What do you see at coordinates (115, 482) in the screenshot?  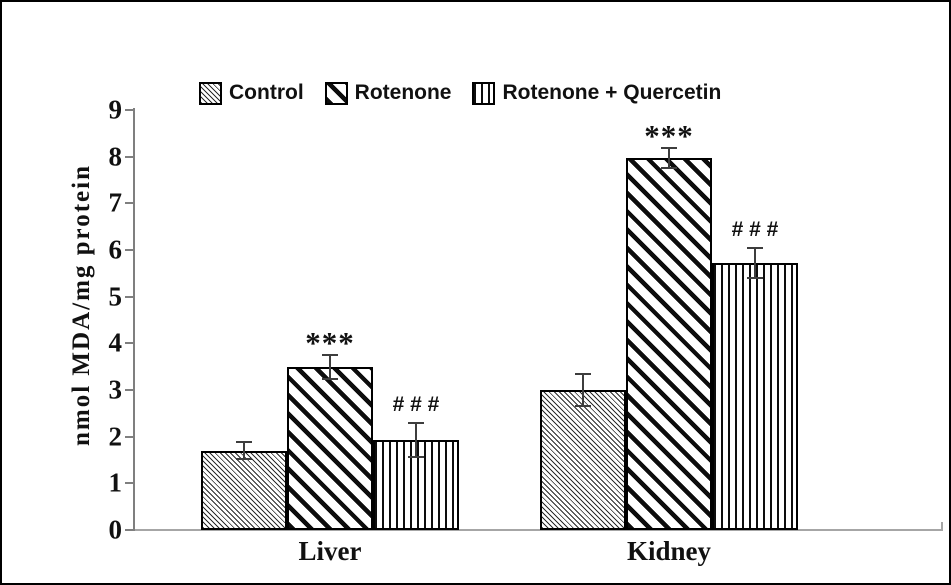 I see `y-tick-label-1: 1` at bounding box center [115, 482].